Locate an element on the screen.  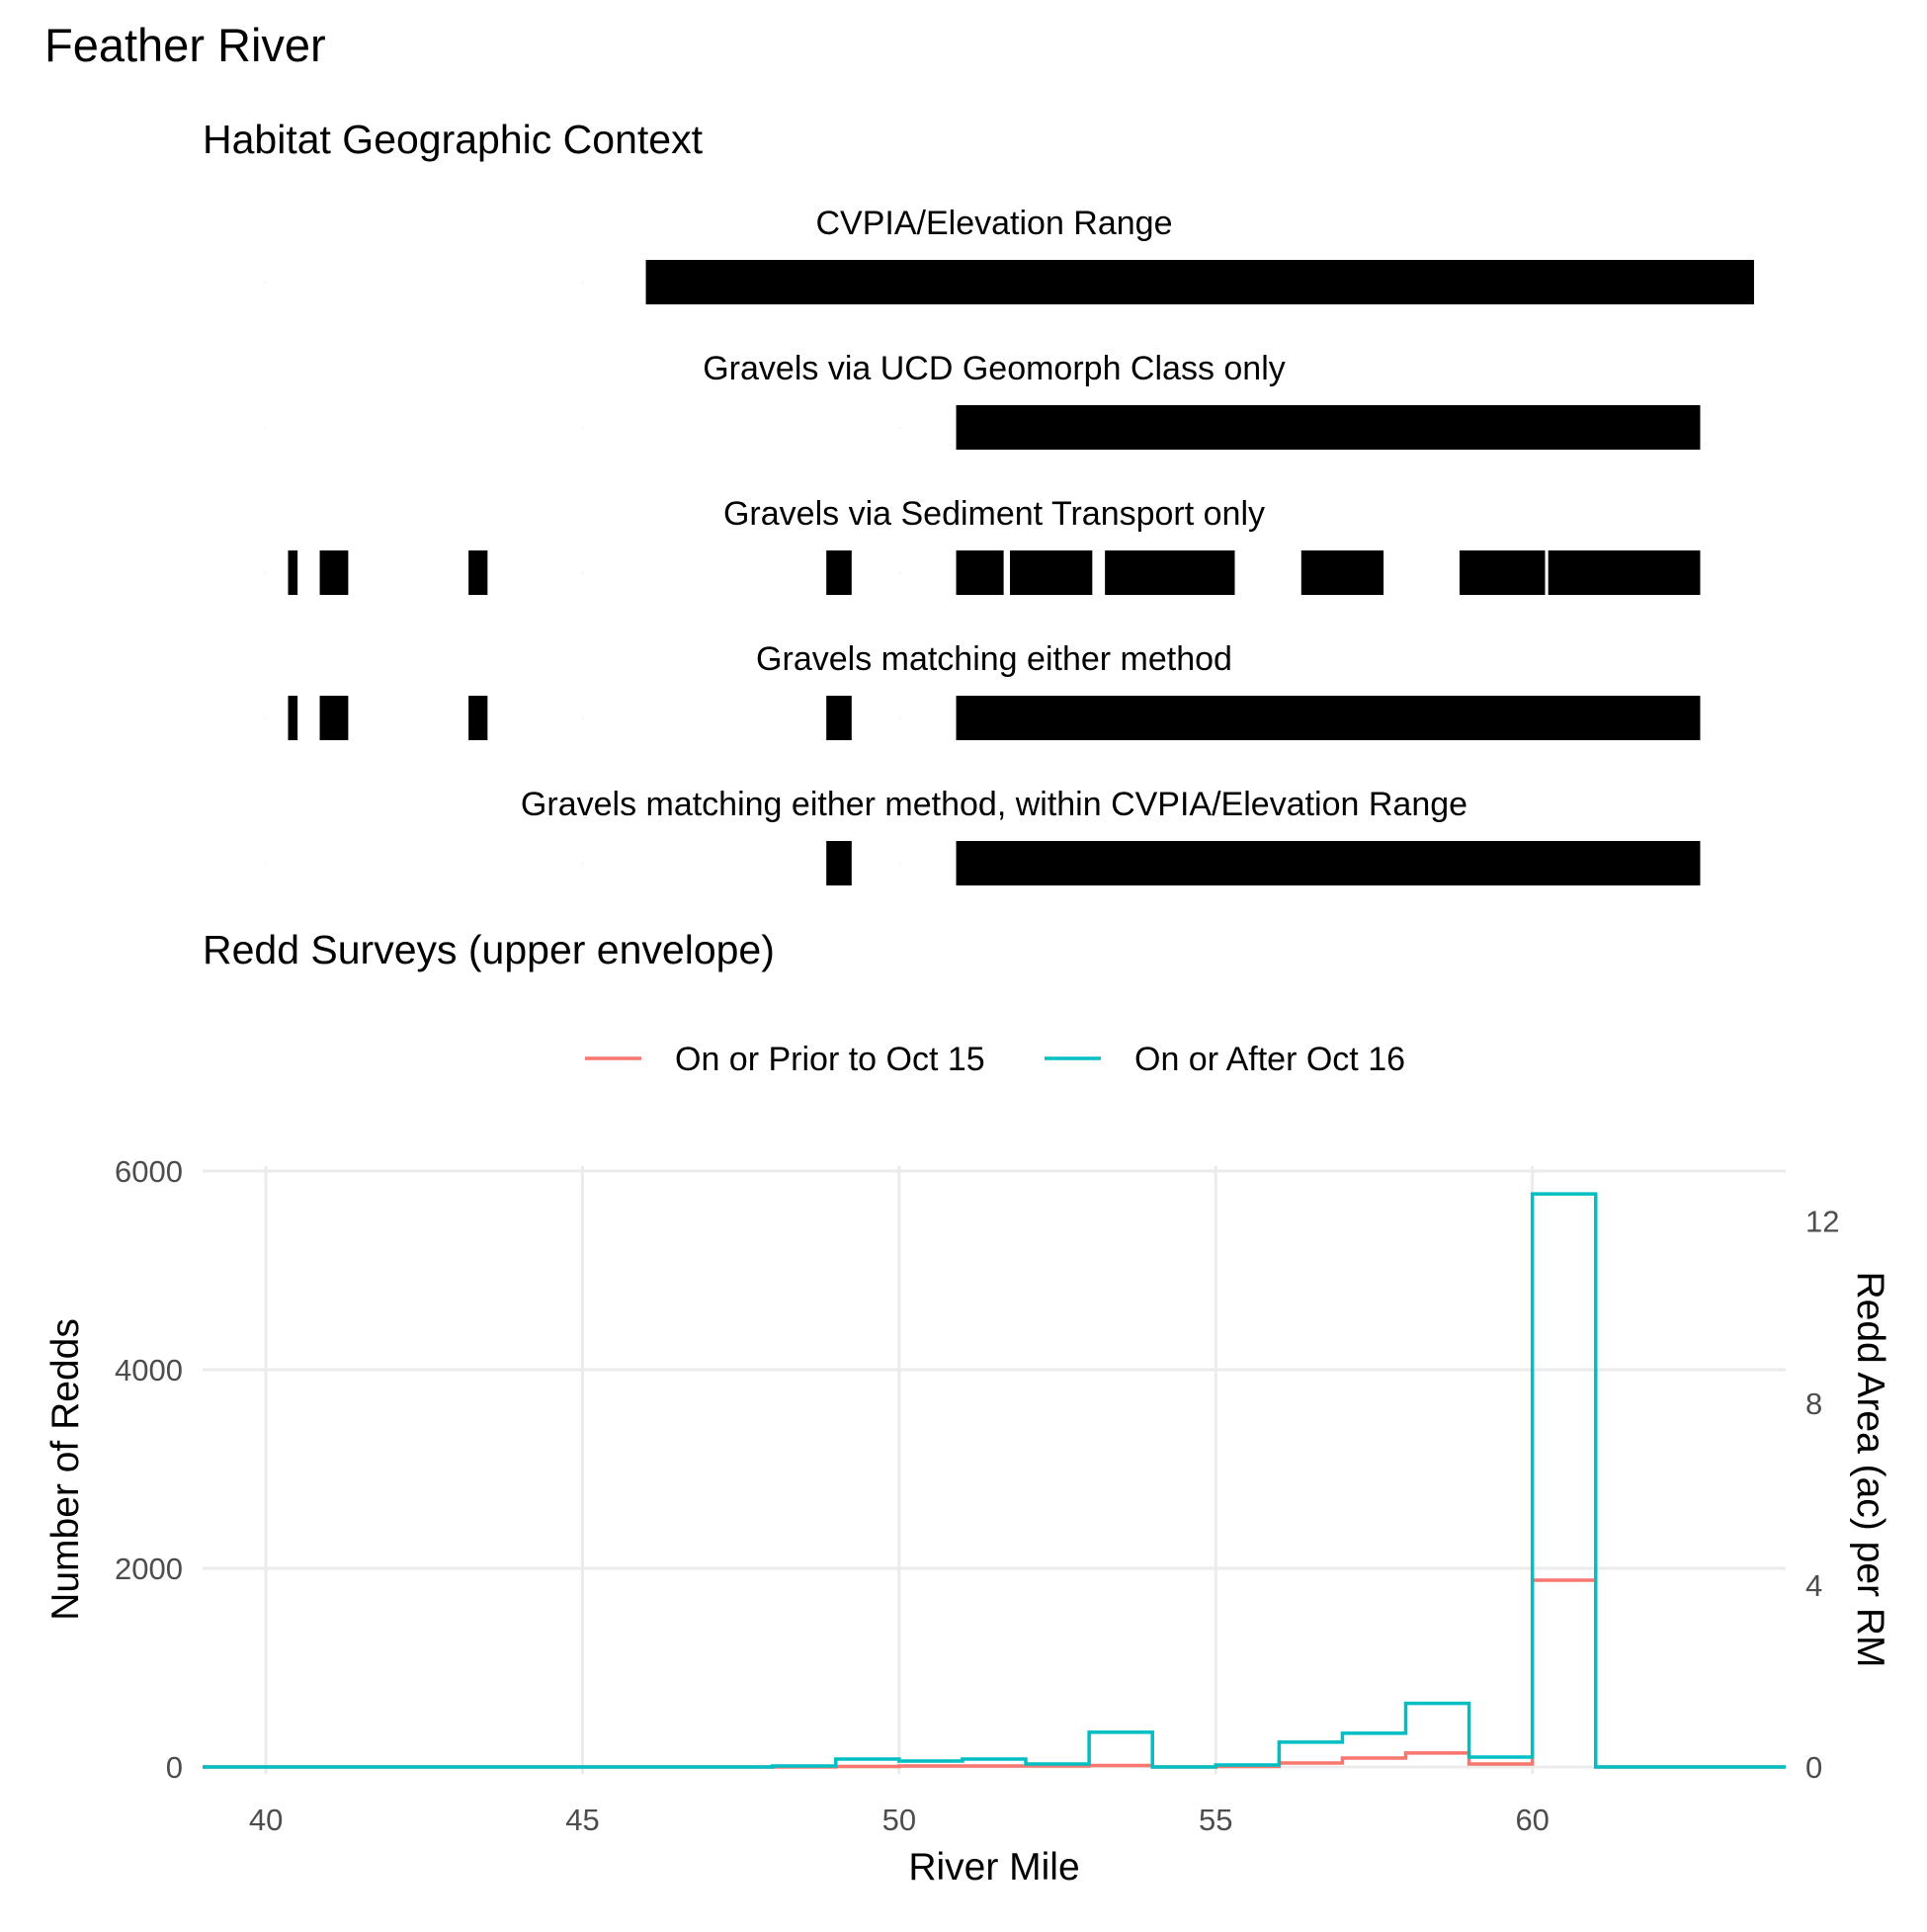
y-axis-right: 0 4 8 12 is located at coordinates (1822, 1495).